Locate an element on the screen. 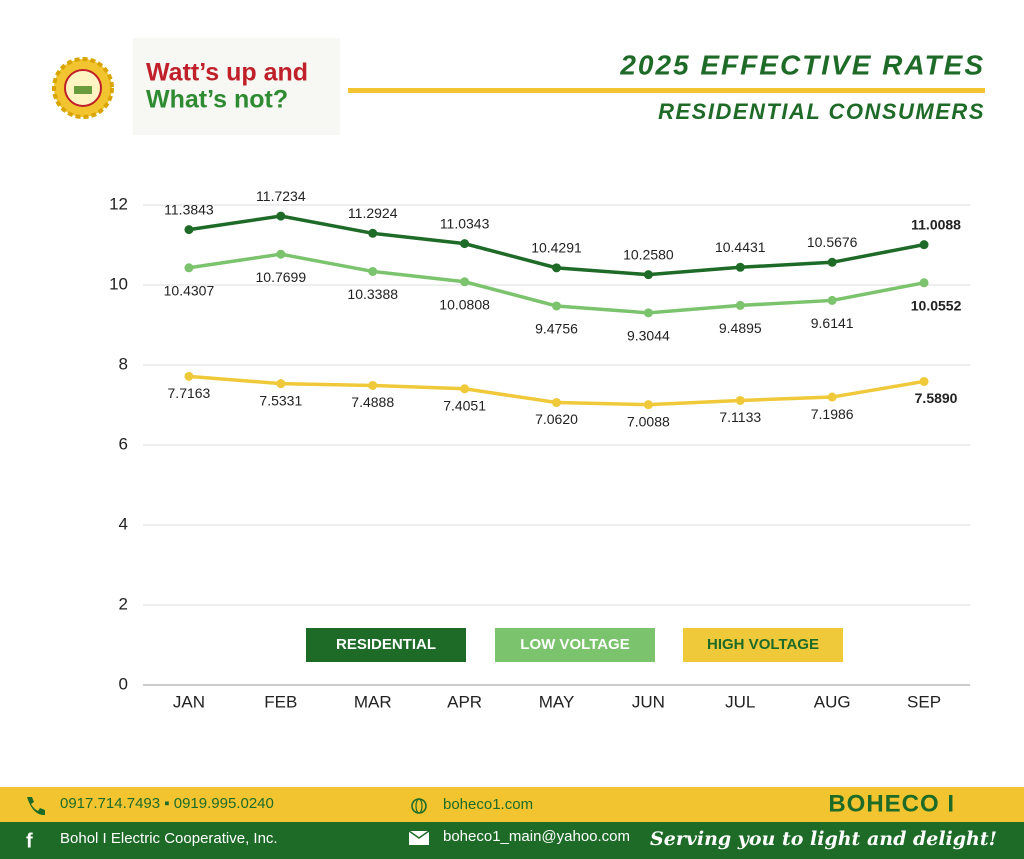 The image size is (1024, 859). x-tick-label: JUN is located at coordinates (648, 701).